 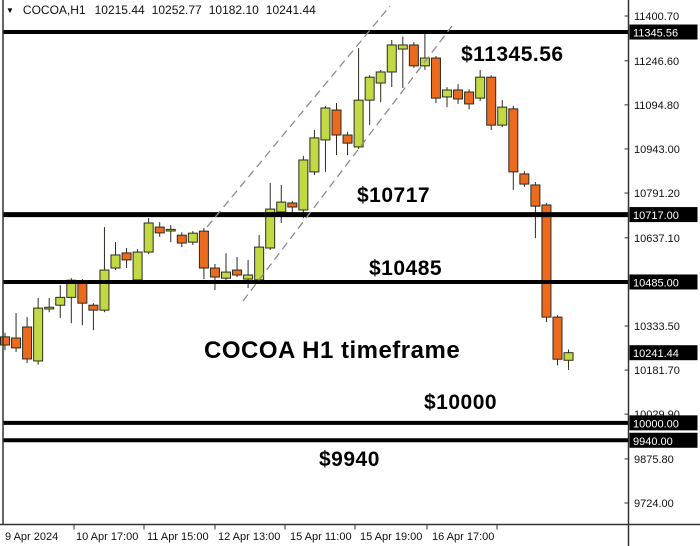 I want to click on price-badge-label: 10000.00, so click(x=656, y=424).